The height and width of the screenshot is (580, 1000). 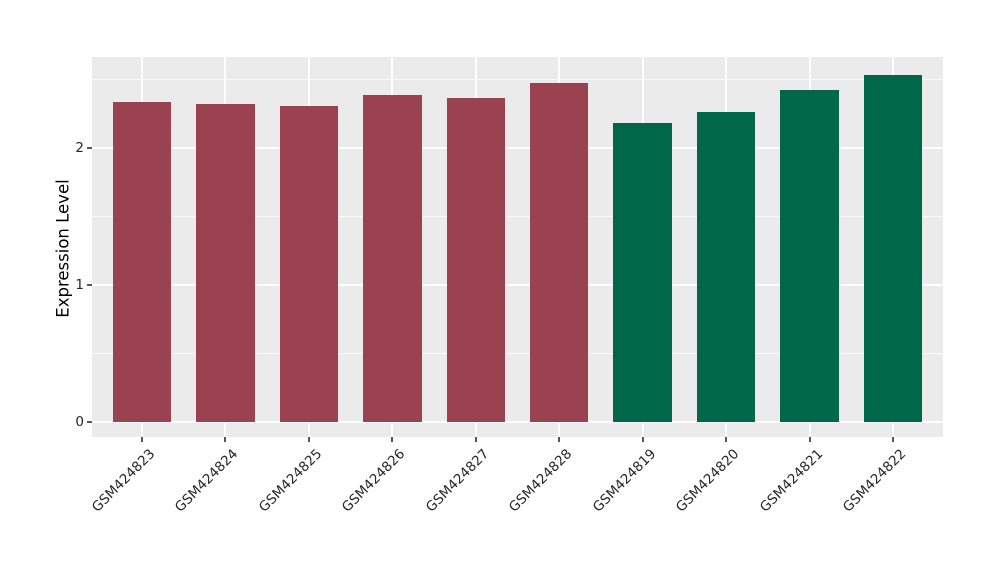 What do you see at coordinates (559, 252) in the screenshot?
I see `bar-GSM424828` at bounding box center [559, 252].